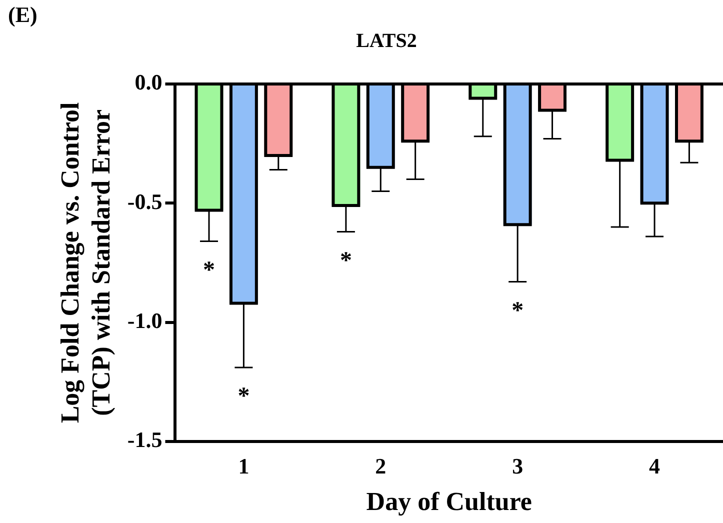 The height and width of the screenshot is (523, 723). What do you see at coordinates (144, 439) in the screenshot?
I see `y-tick-label: -1.5` at bounding box center [144, 439].